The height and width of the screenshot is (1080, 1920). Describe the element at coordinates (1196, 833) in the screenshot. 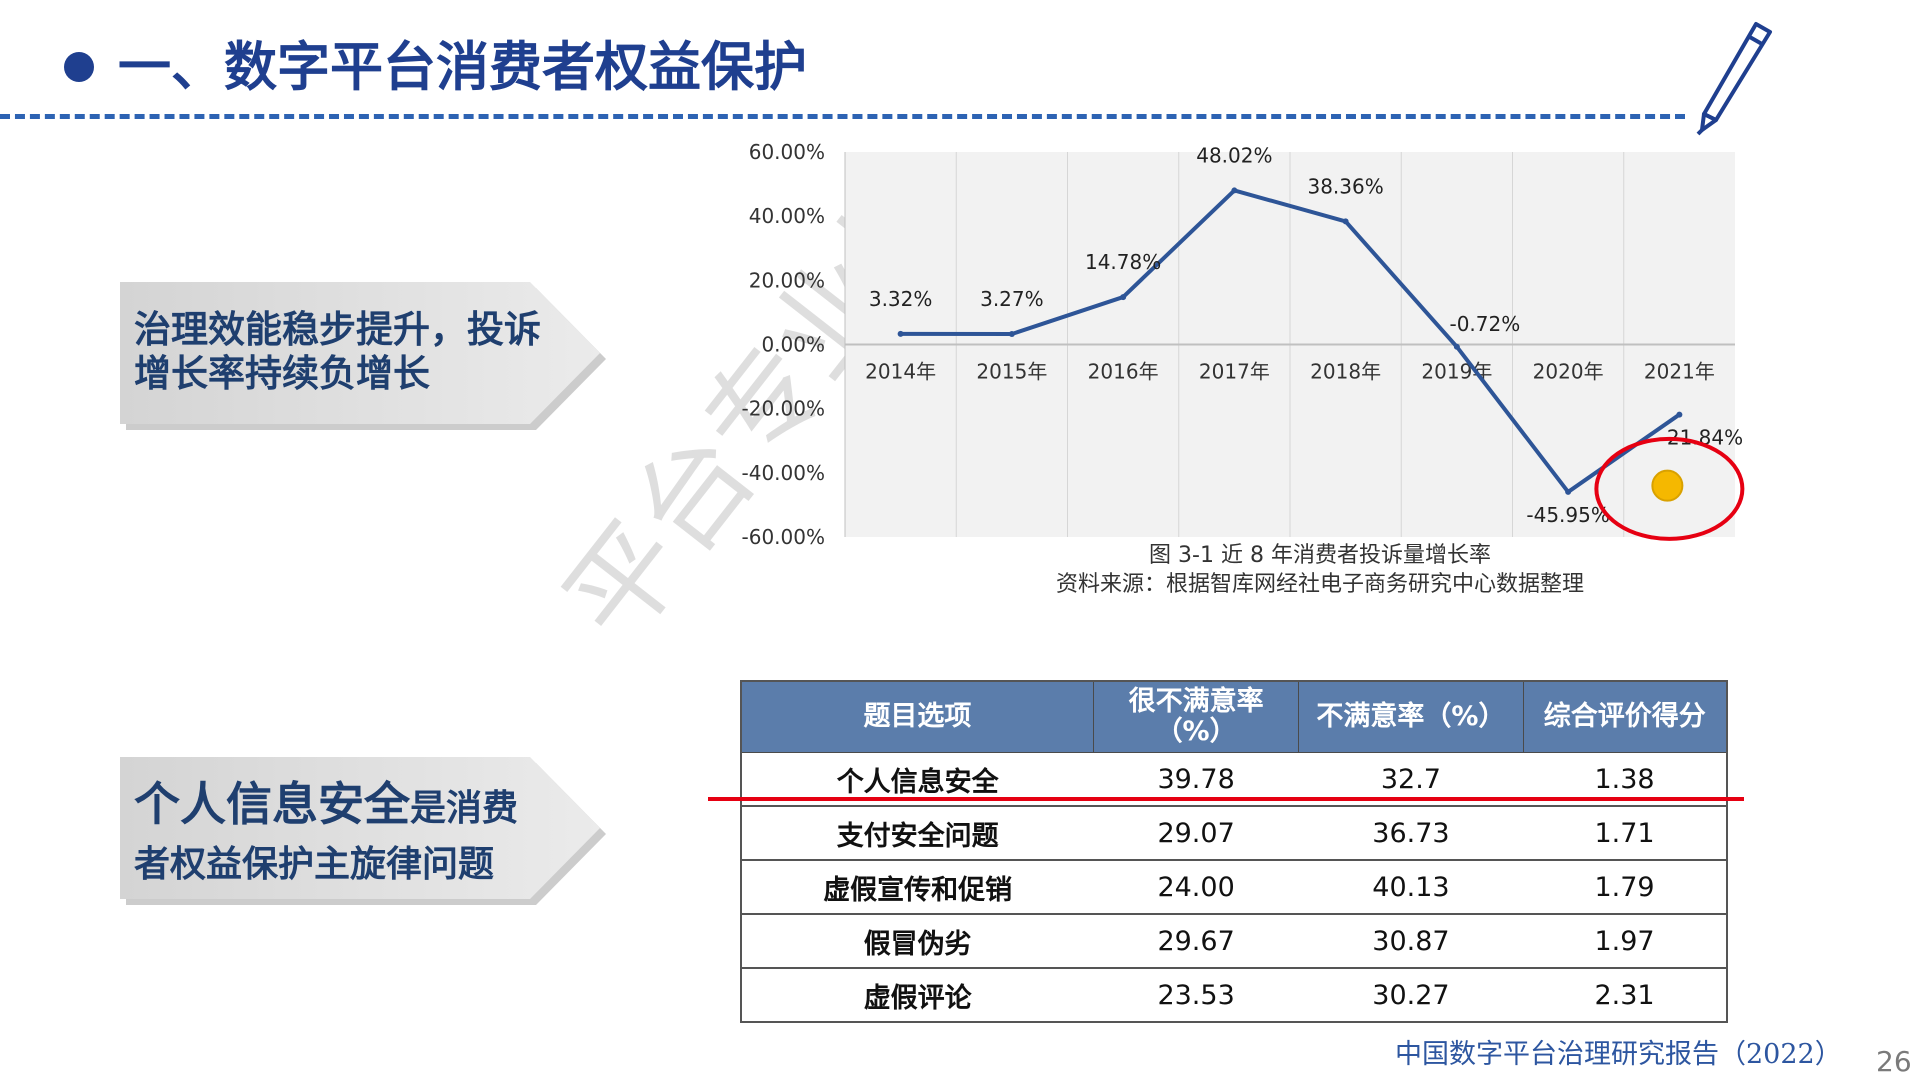

I see `row-value: 29.07` at that location.